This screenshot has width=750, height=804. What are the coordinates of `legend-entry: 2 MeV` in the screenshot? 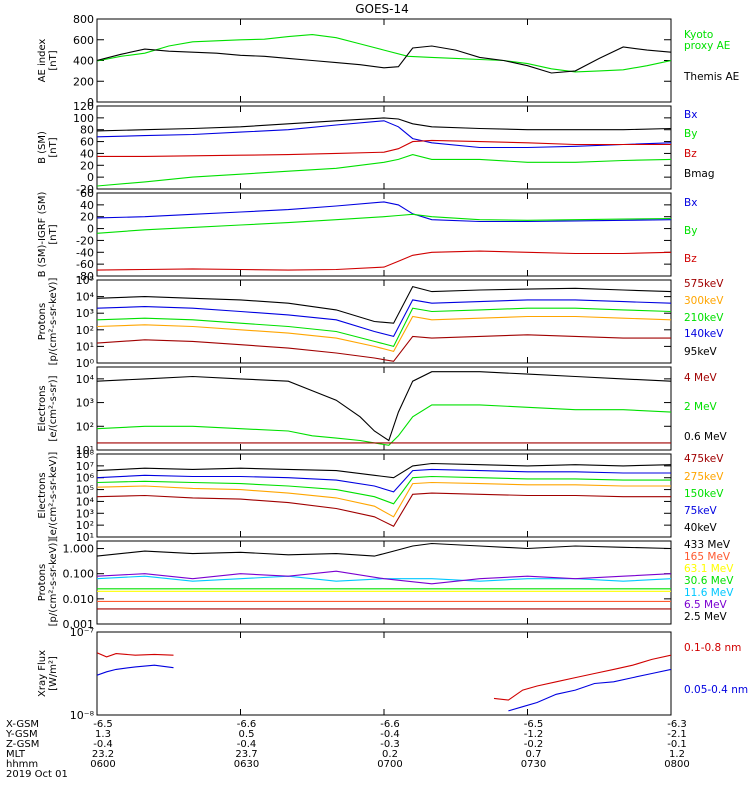 It's located at (701, 407).